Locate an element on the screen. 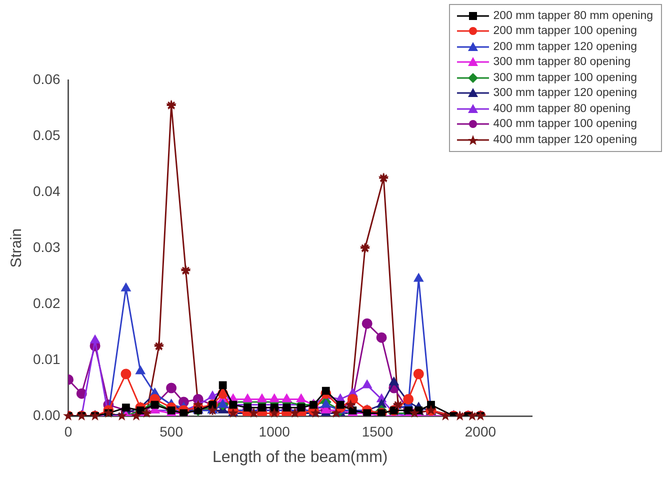 Image resolution: width=670 pixels, height=477 pixels. x-axis-title: Length of the beam(mm) is located at coordinates (300, 457).